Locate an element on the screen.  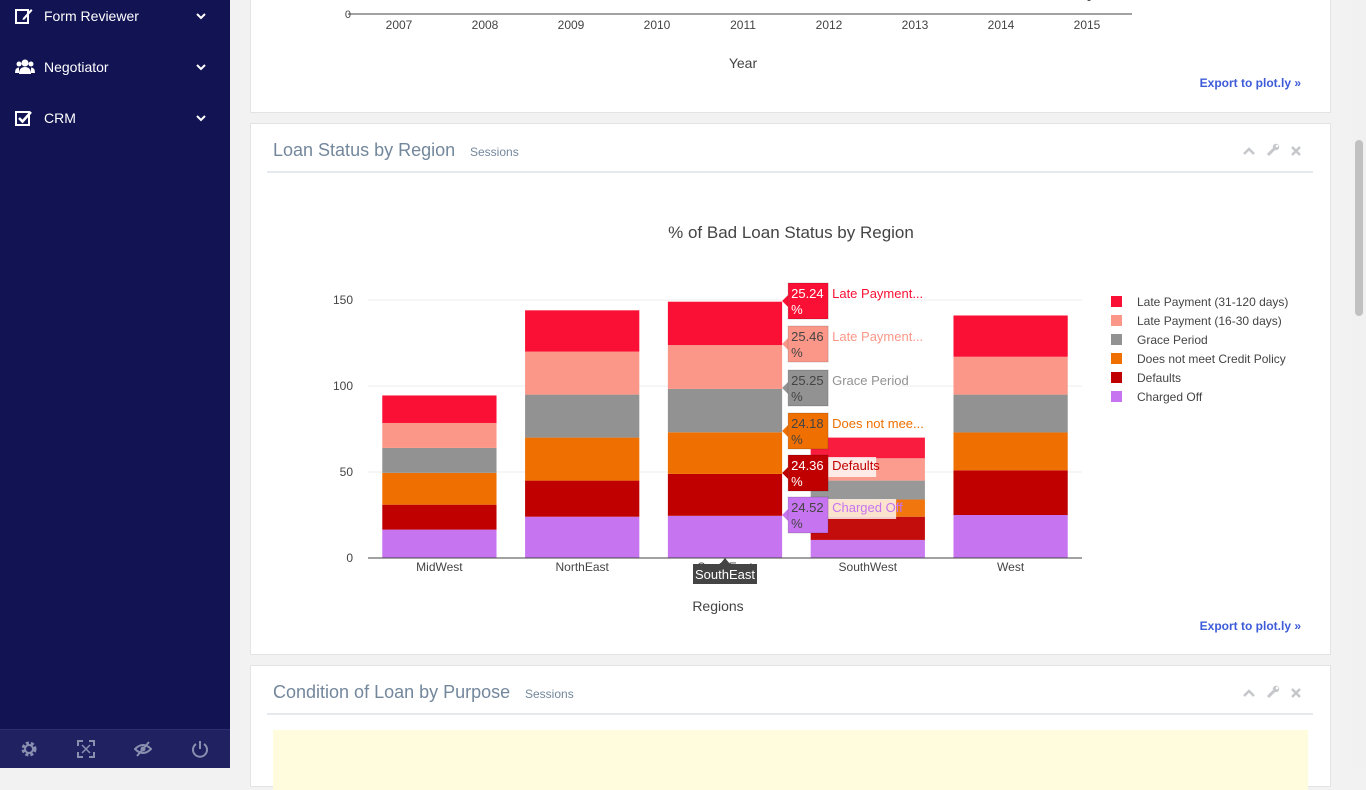
panel-title: Loan Status by Region is located at coordinates (364, 150).